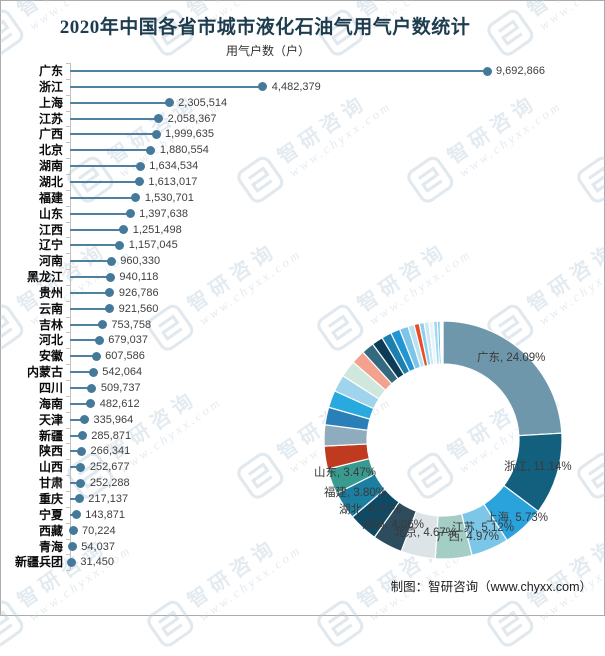 Image resolution: width=605 pixels, height=656 pixels. What do you see at coordinates (50, 324) in the screenshot?
I see `category-label: 吉林` at bounding box center [50, 324].